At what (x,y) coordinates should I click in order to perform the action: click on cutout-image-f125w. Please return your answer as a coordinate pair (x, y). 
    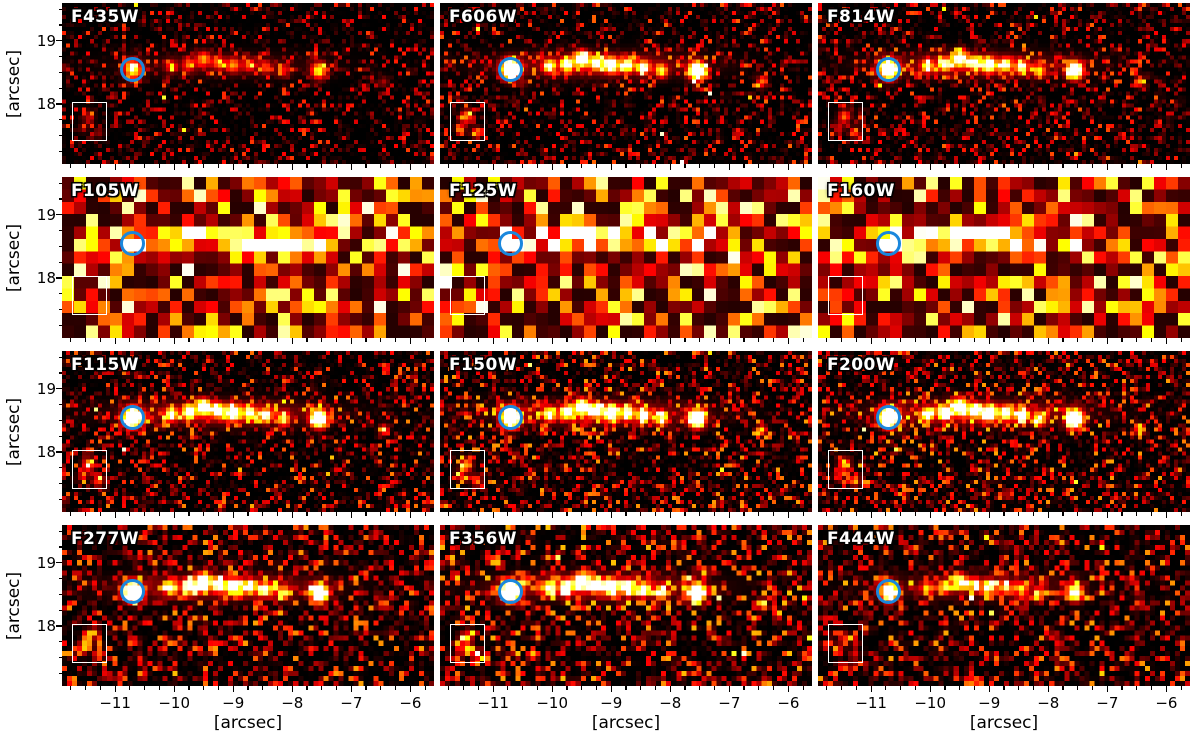
    Looking at the image, I should click on (626, 257).